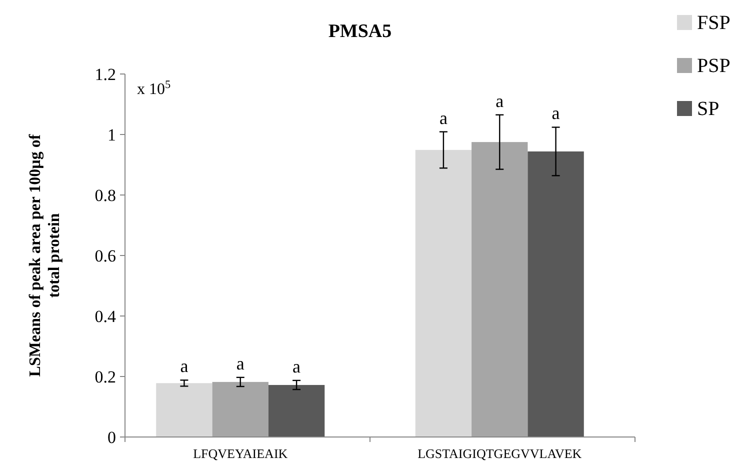  What do you see at coordinates (713, 23) in the screenshot?
I see `legend-label: FSP` at bounding box center [713, 23].